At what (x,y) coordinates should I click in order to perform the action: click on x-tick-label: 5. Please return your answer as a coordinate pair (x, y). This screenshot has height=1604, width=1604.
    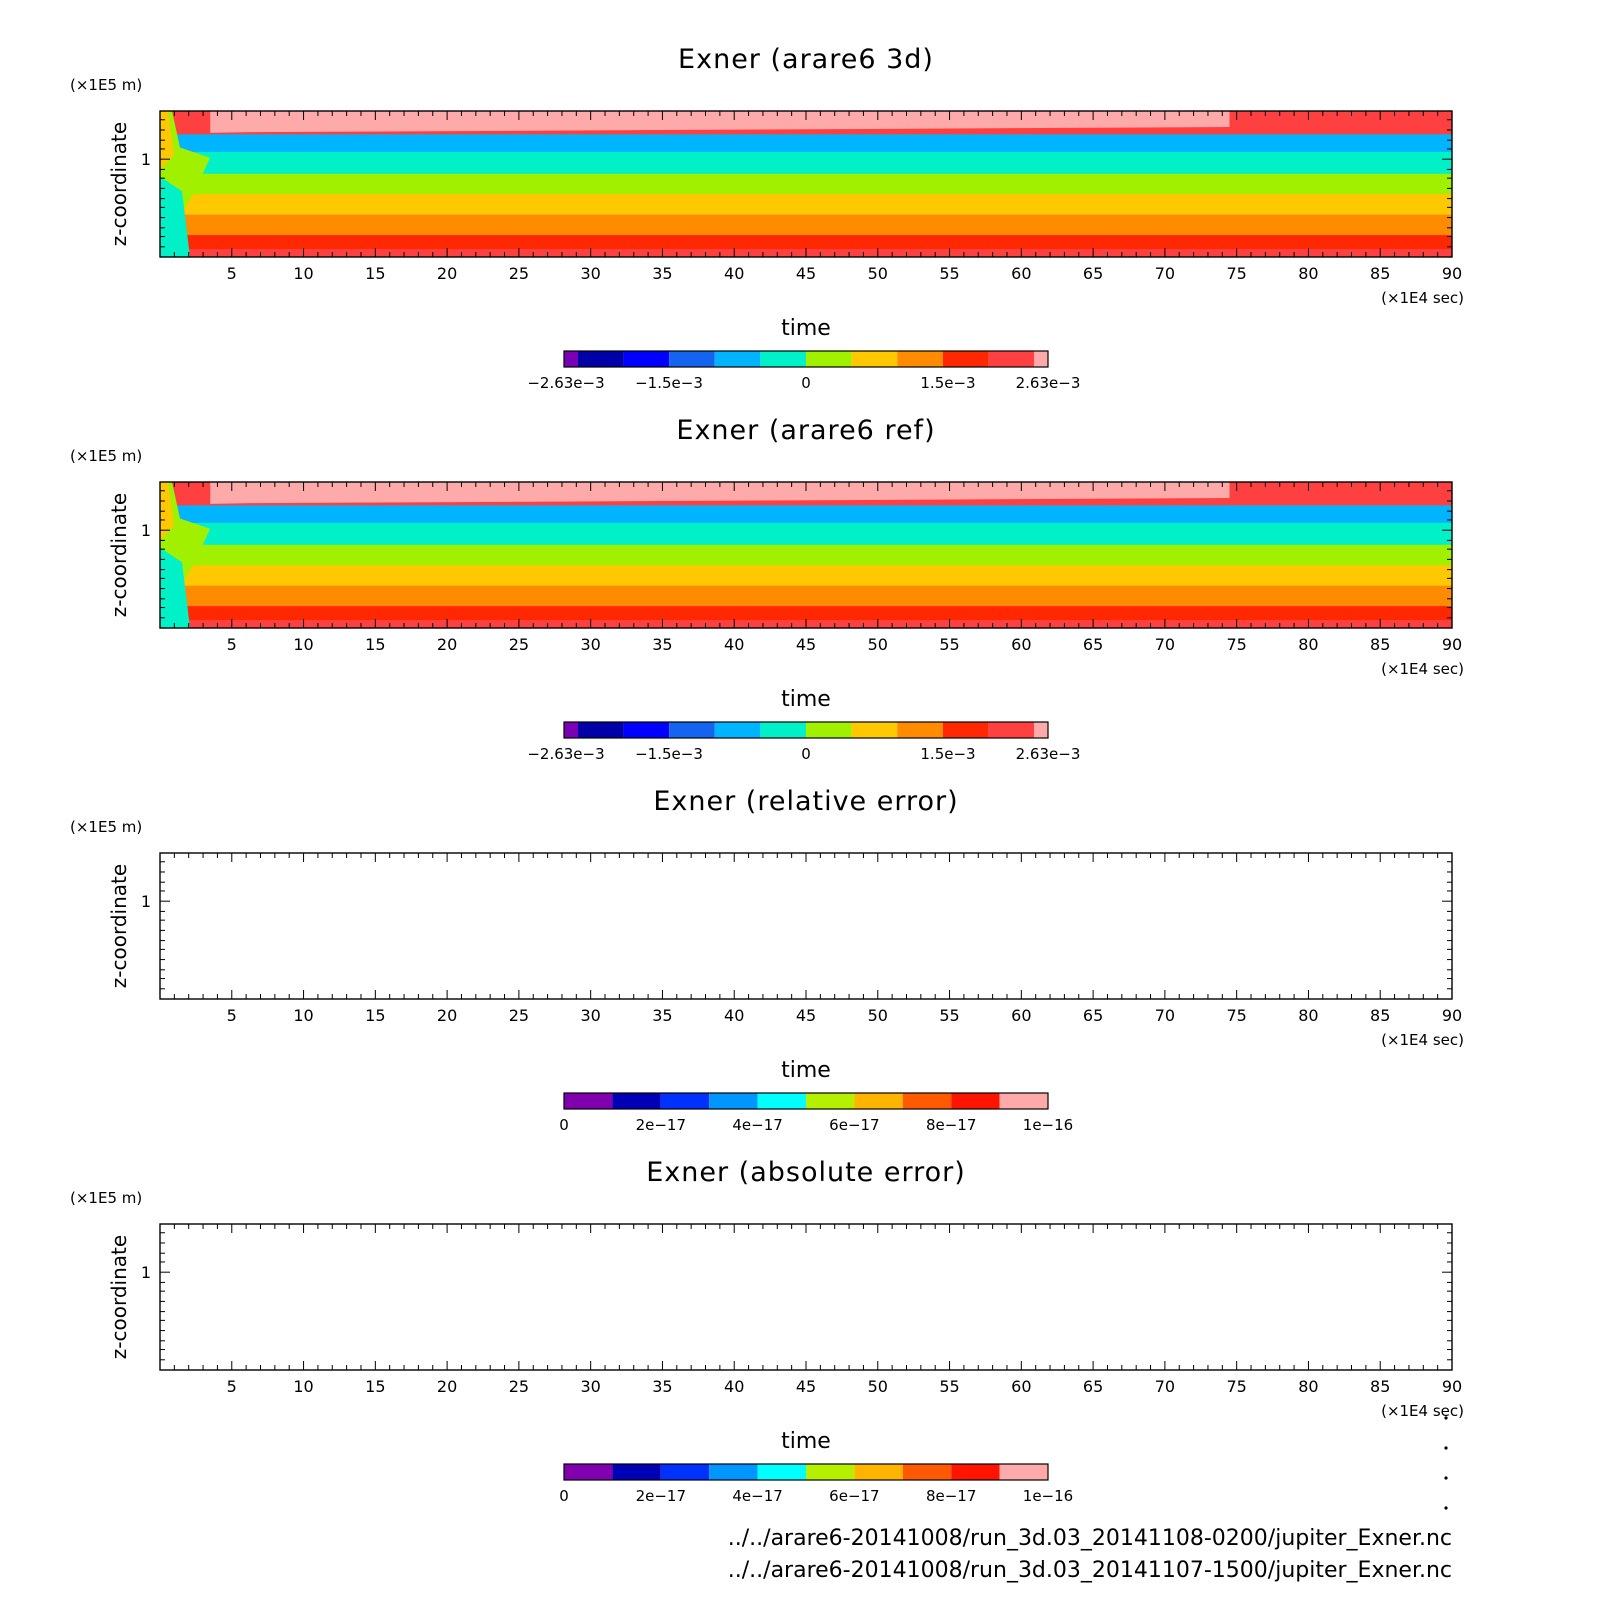
    Looking at the image, I should click on (232, 273).